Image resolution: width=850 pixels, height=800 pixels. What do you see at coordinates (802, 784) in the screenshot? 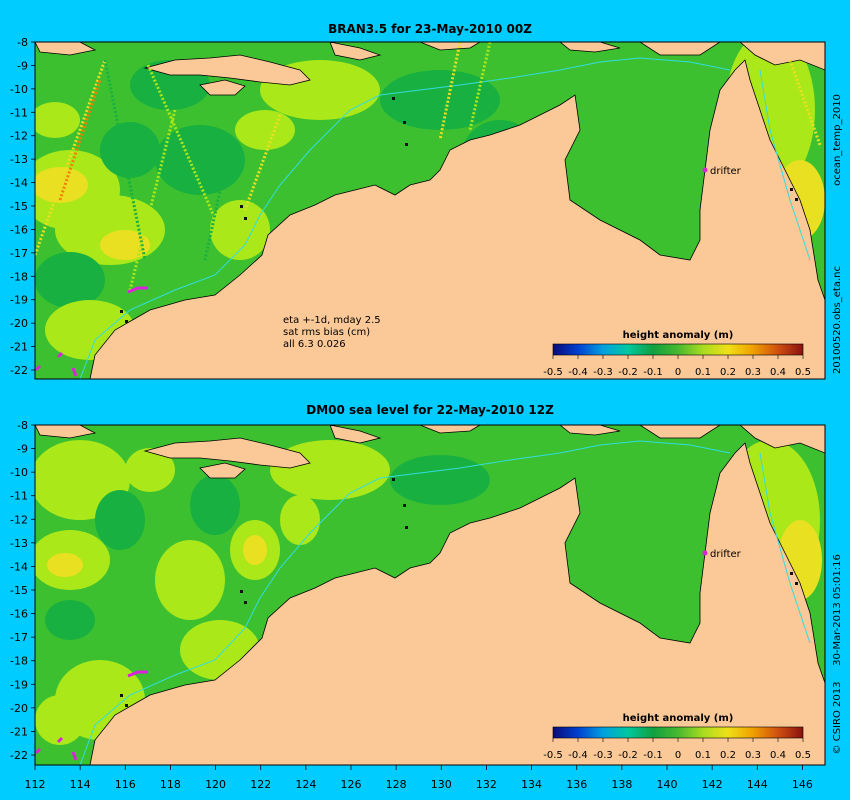
I see `lon-tick-label: 146` at bounding box center [802, 784].